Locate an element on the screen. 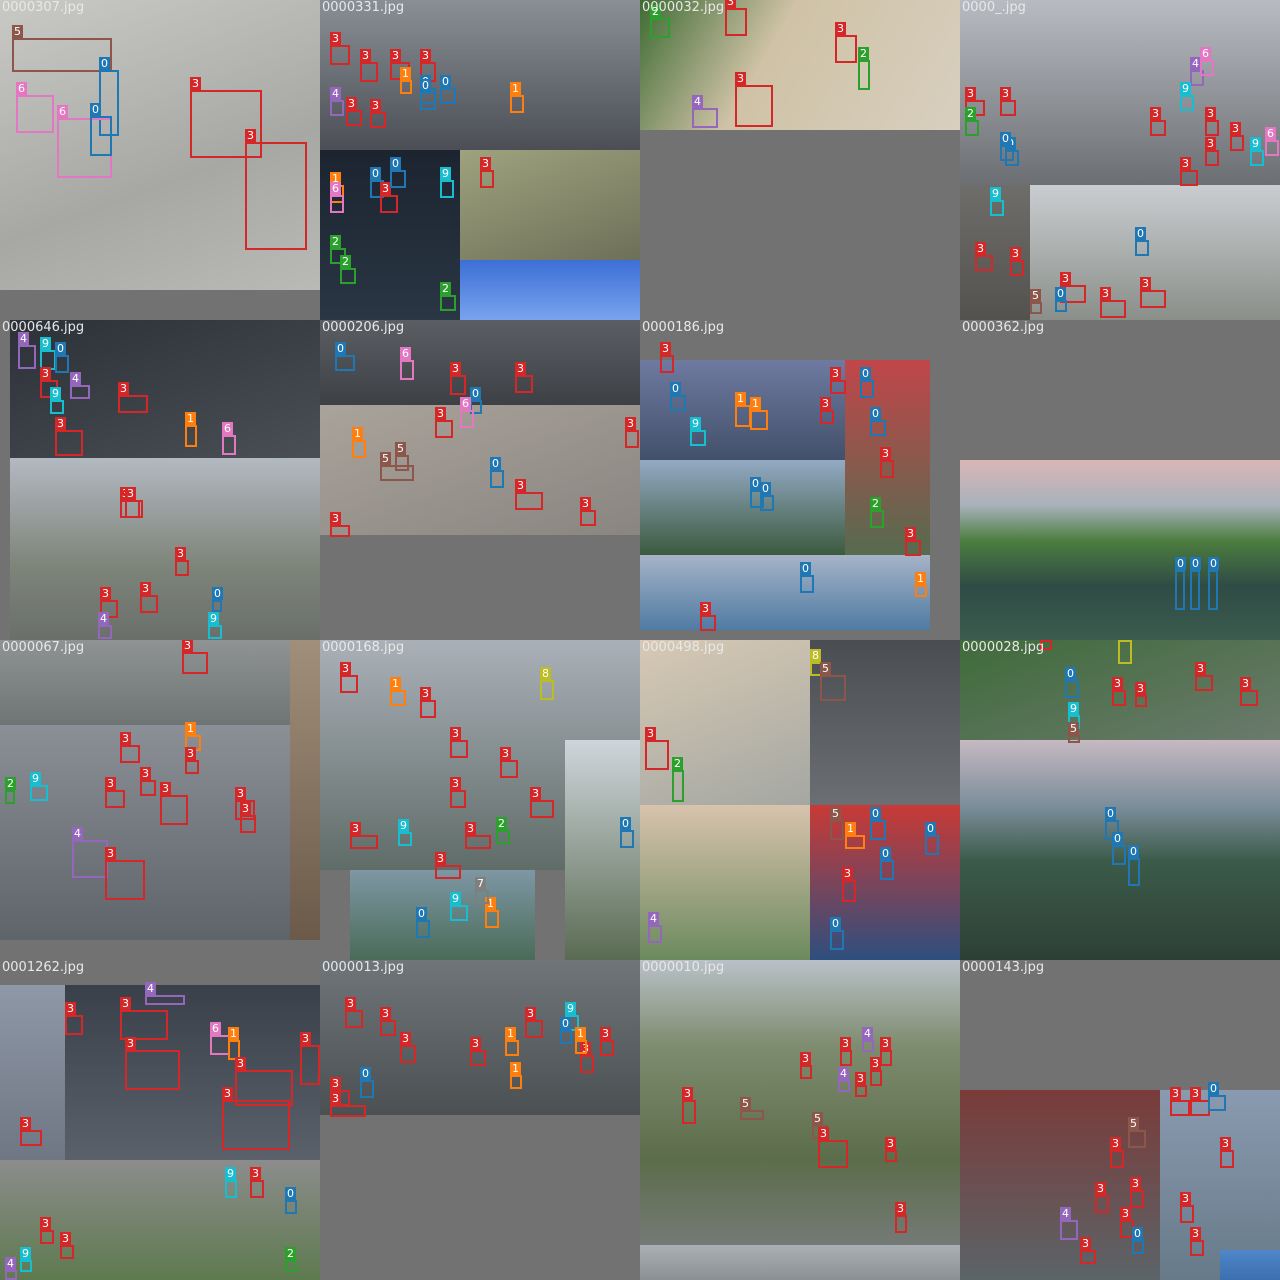 Image resolution: width=1280 pixels, height=1280 pixels. detection-box: 4 is located at coordinates (90, 852).